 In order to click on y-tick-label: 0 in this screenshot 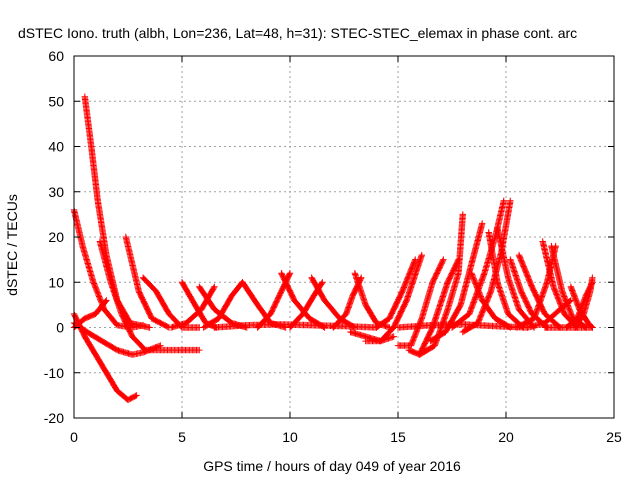, I will do `click(60, 328)`.